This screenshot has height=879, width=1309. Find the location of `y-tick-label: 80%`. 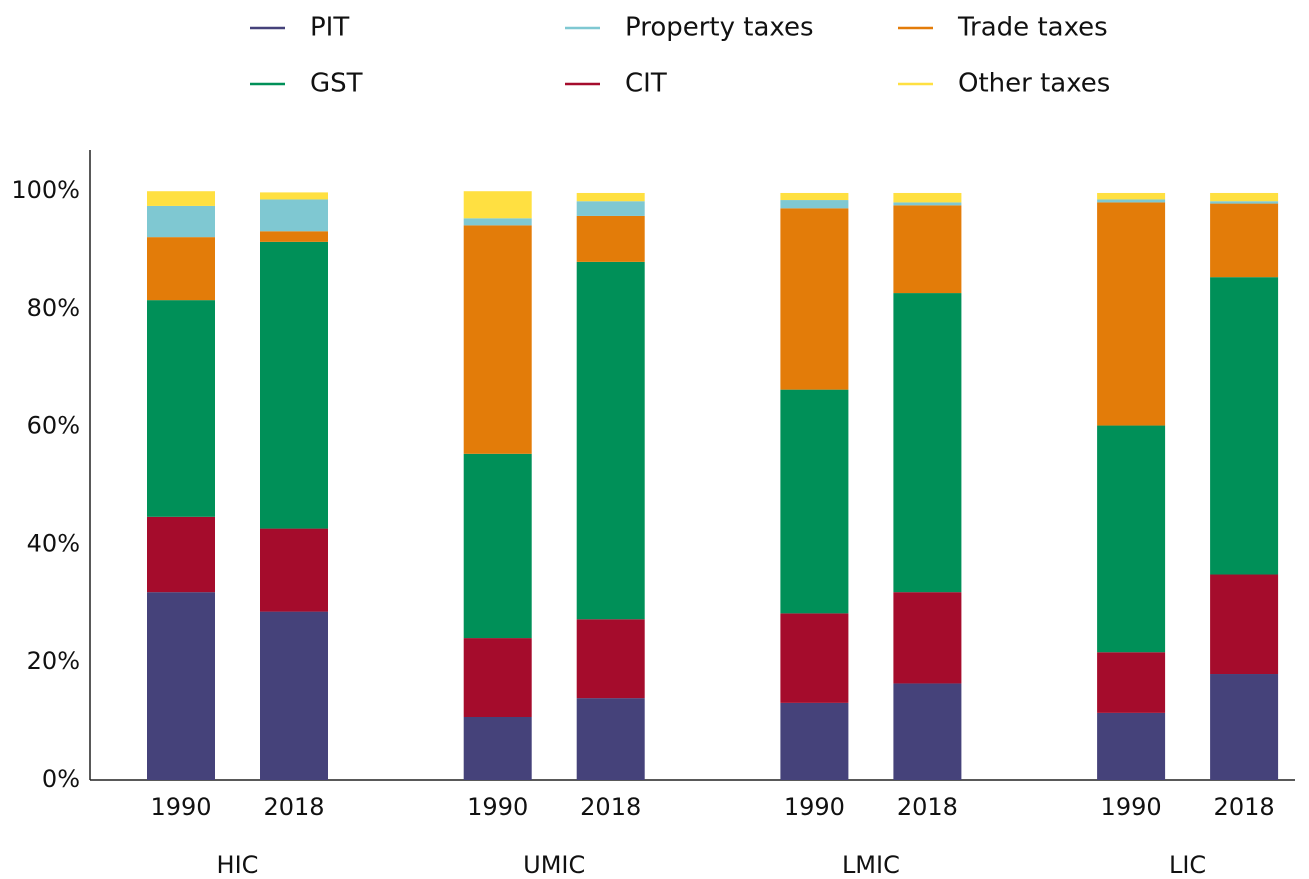

y-tick-label: 80% is located at coordinates (53, 308).